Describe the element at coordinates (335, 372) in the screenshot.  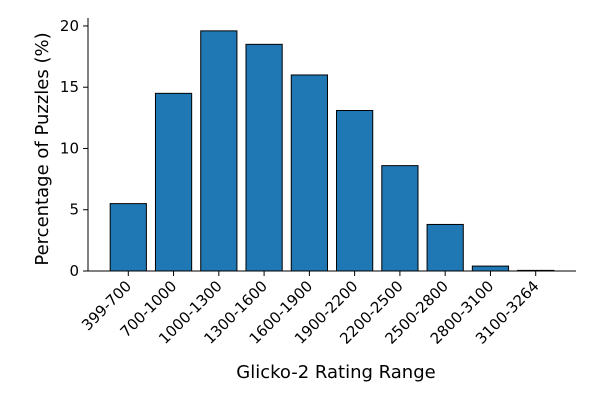
I see `x-axis-label: Glicko-2 Rating Range` at that location.